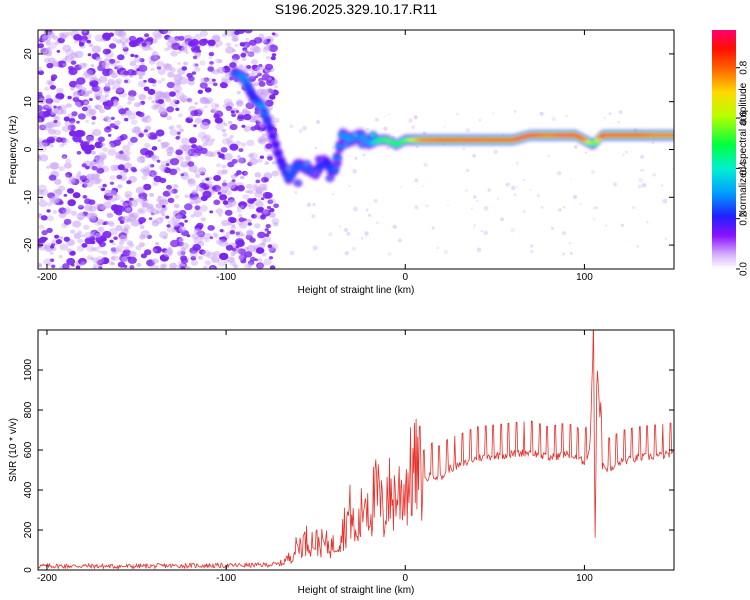  Describe the element at coordinates (405, 277) in the screenshot. I see `x-tick-label: 0` at that location.